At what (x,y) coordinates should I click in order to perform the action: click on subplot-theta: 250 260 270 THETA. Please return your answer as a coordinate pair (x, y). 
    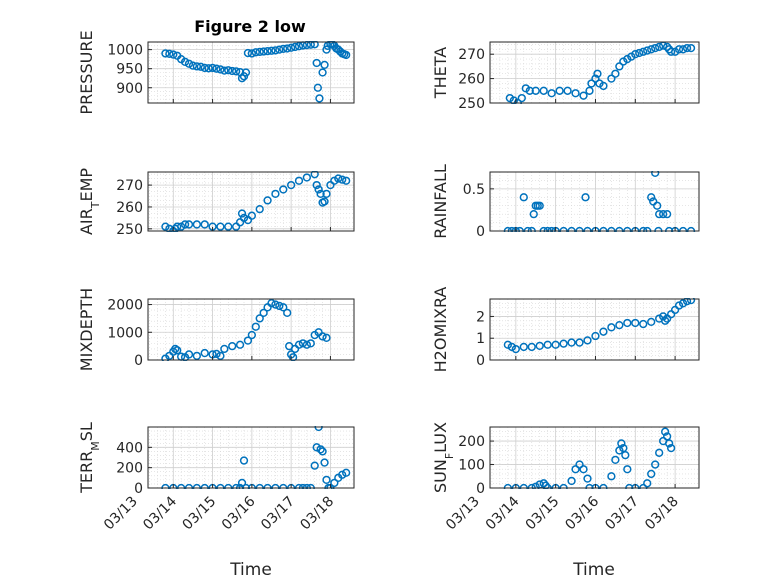
    Looking at the image, I should click on (565, 76).